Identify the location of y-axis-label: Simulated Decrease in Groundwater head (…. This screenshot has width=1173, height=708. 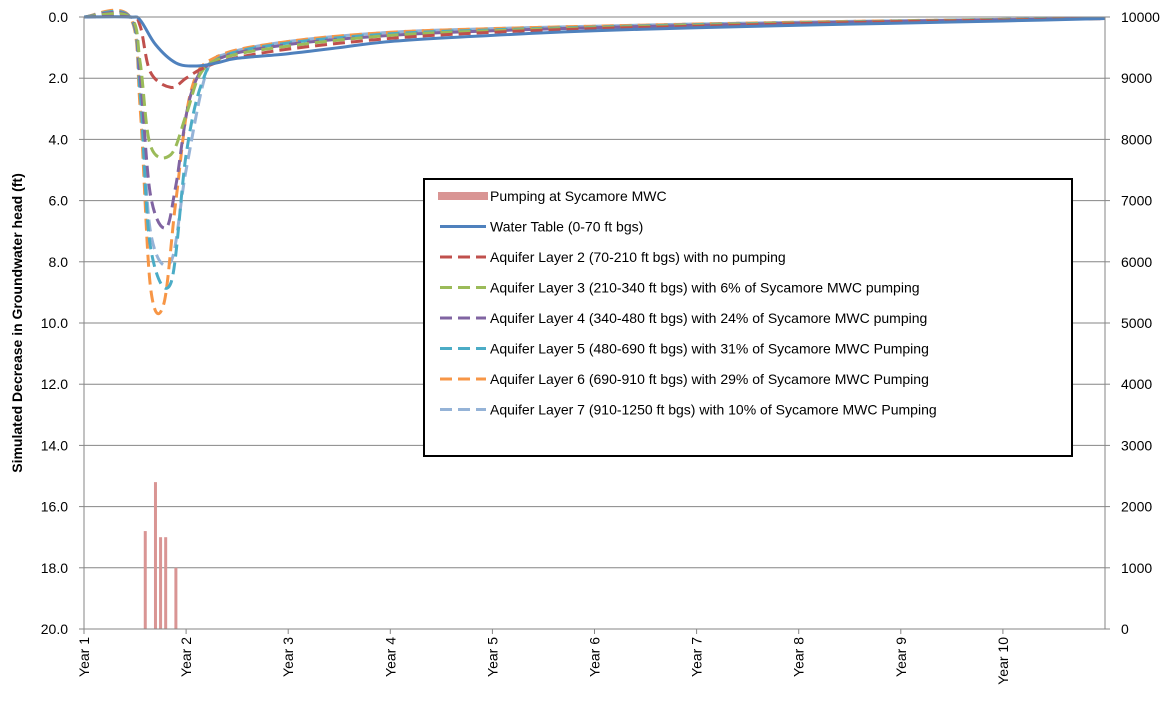
(17, 323).